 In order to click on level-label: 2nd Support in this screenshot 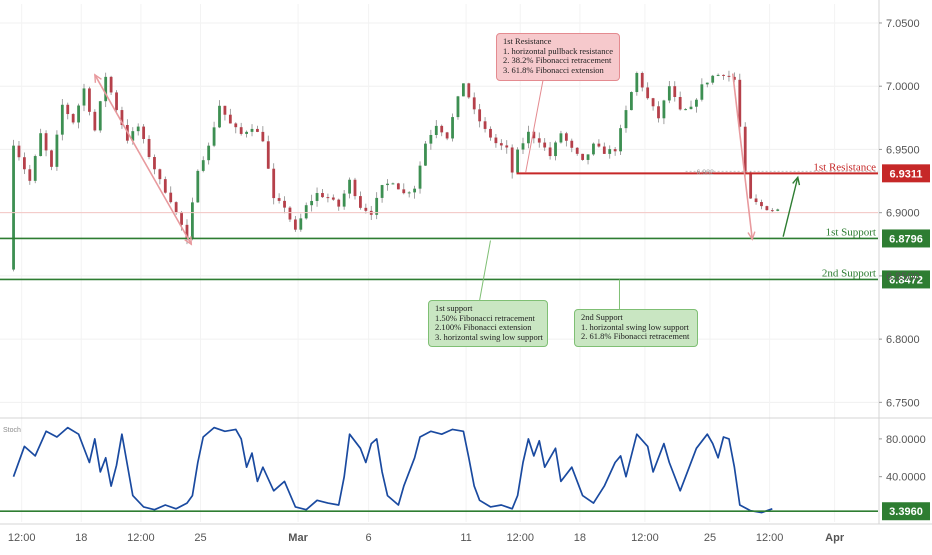, I will do `click(849, 273)`.